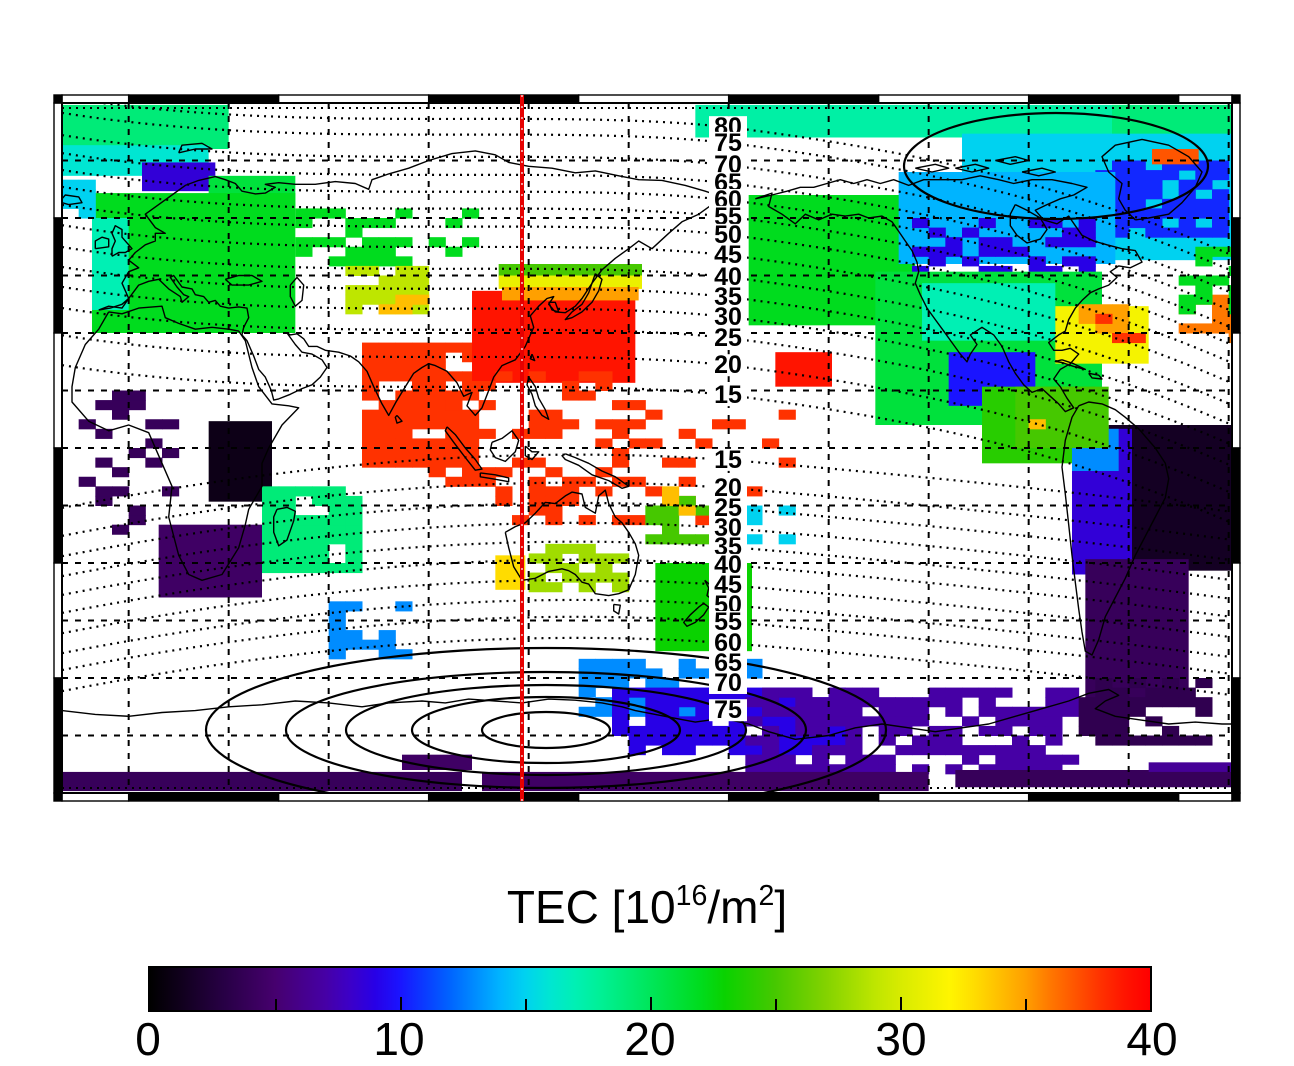 The image size is (1294, 1066). What do you see at coordinates (179, 177) in the screenshot?
I see `tec-region-scandinavia-blue` at bounding box center [179, 177].